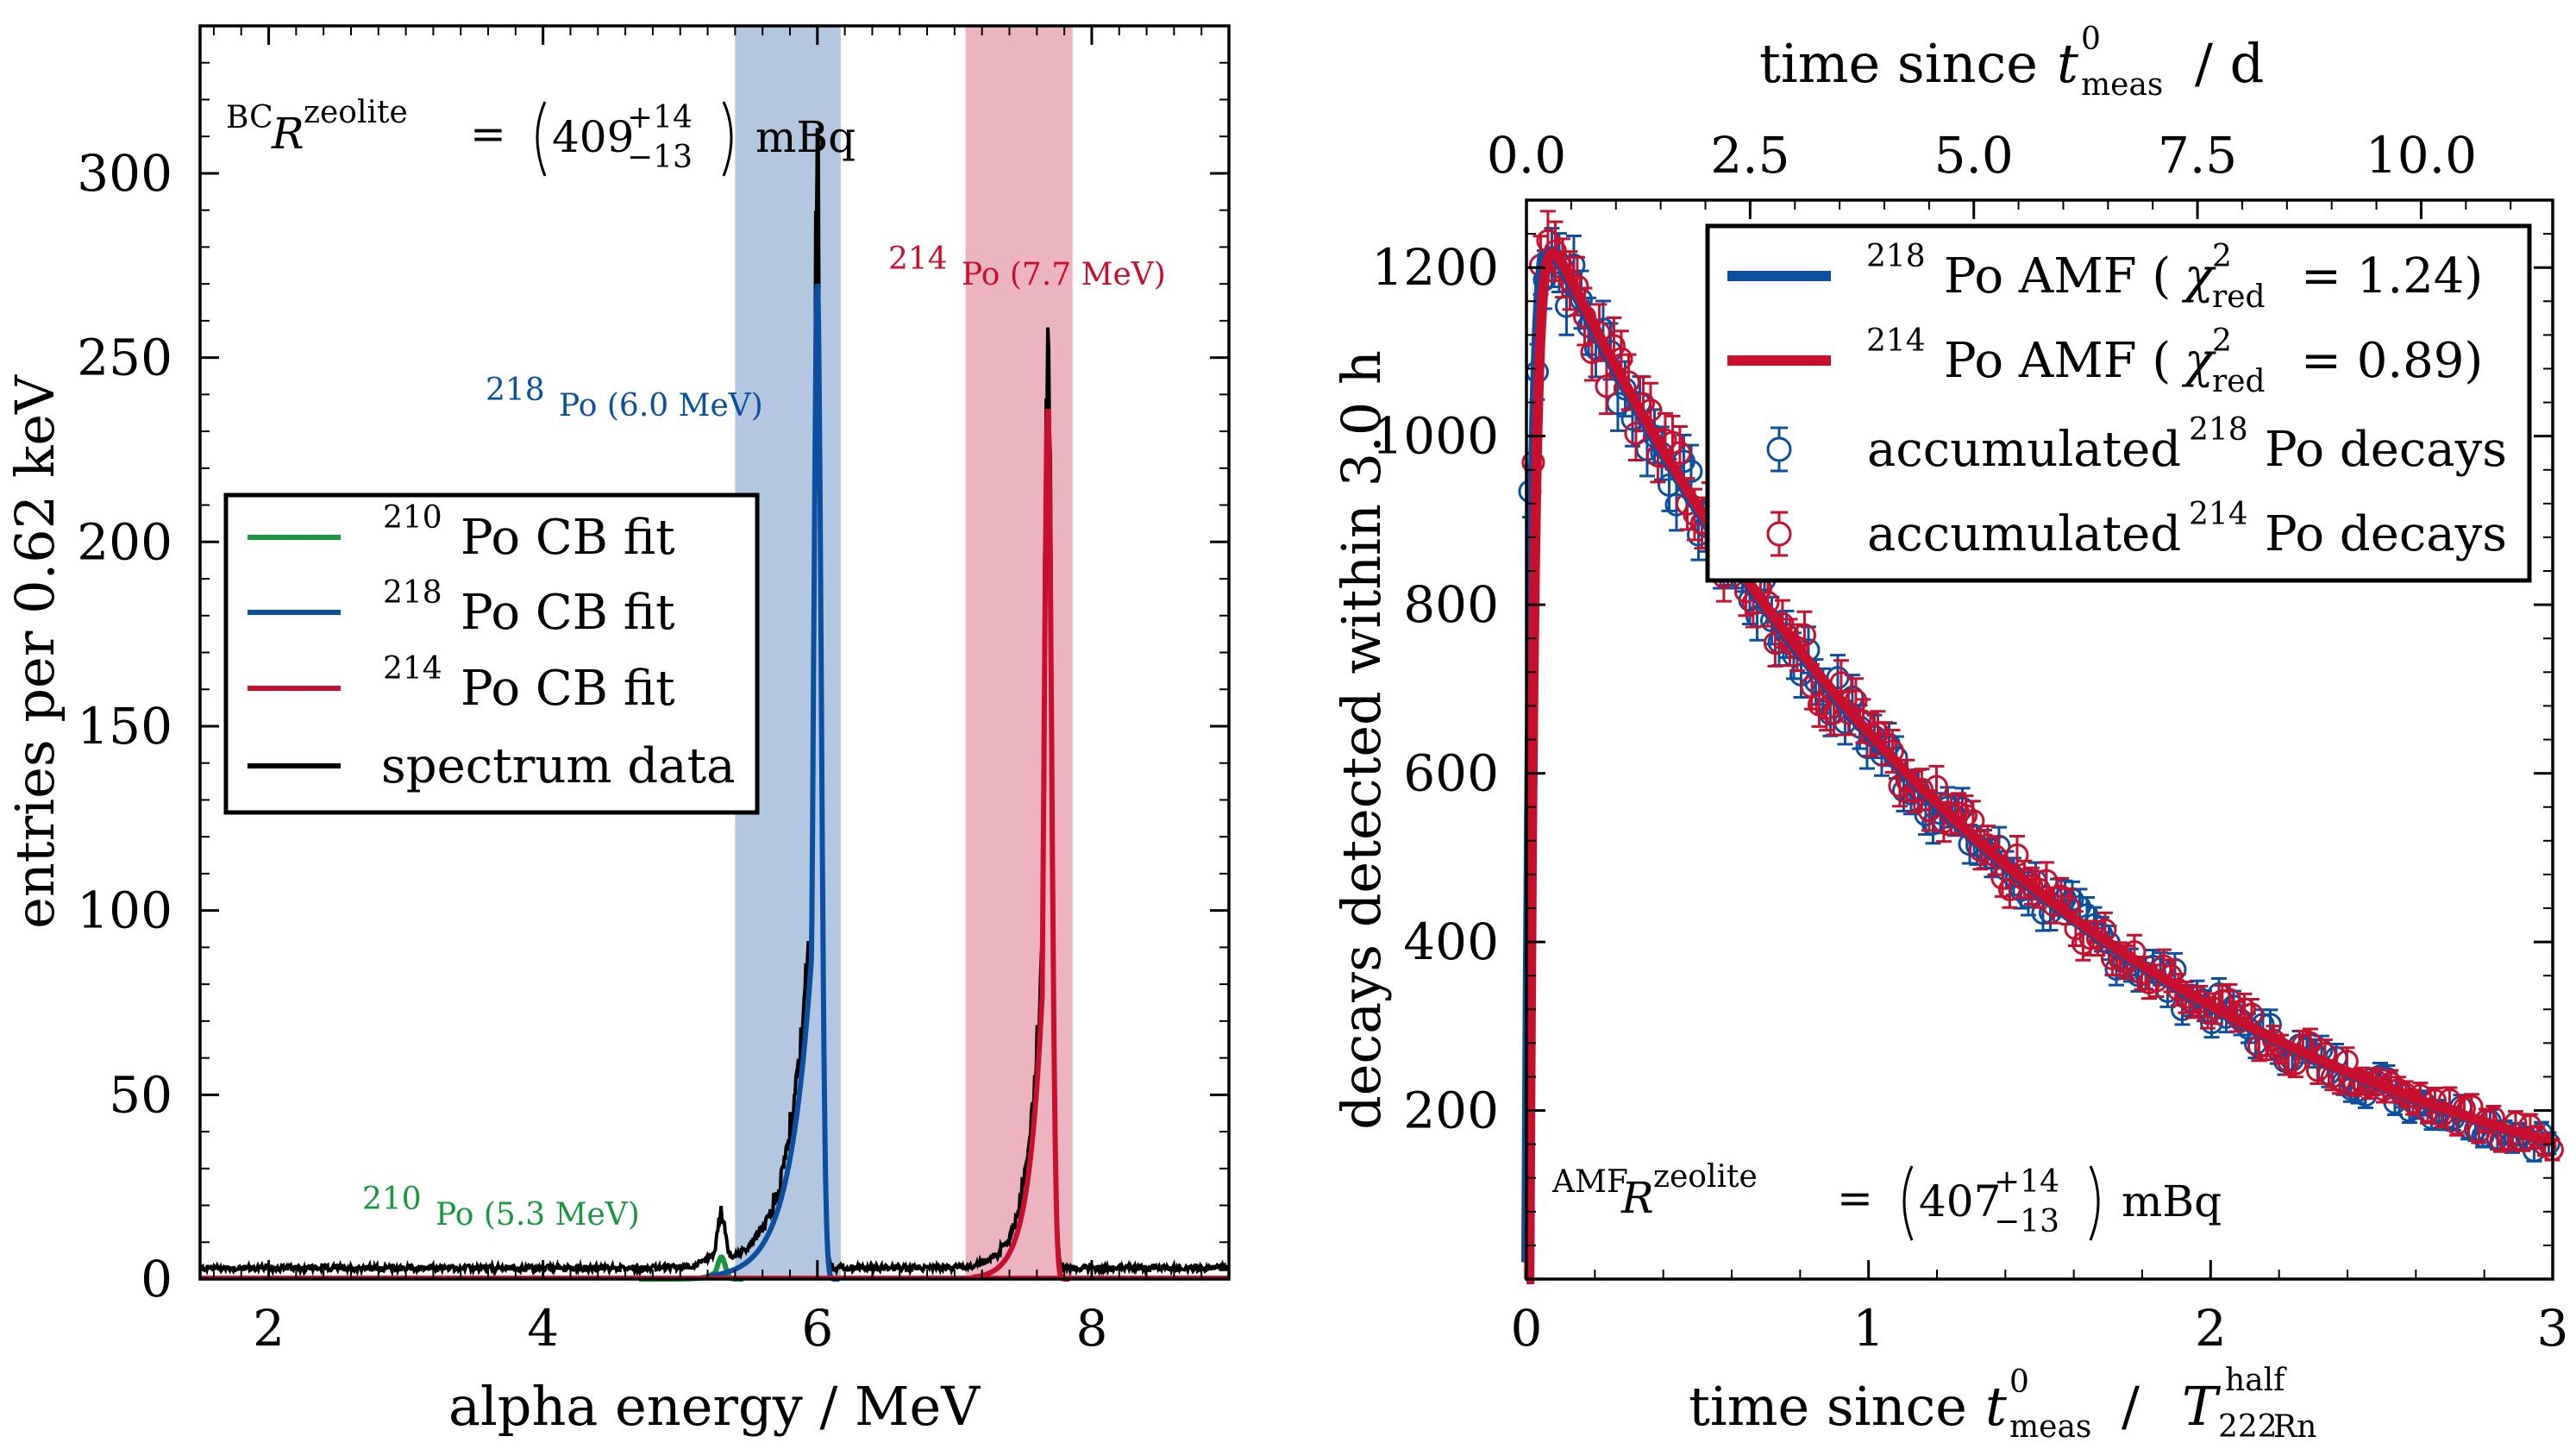 The image size is (2576, 1449). What do you see at coordinates (249, 118) in the screenshot?
I see `svg-text: BC` at bounding box center [249, 118].